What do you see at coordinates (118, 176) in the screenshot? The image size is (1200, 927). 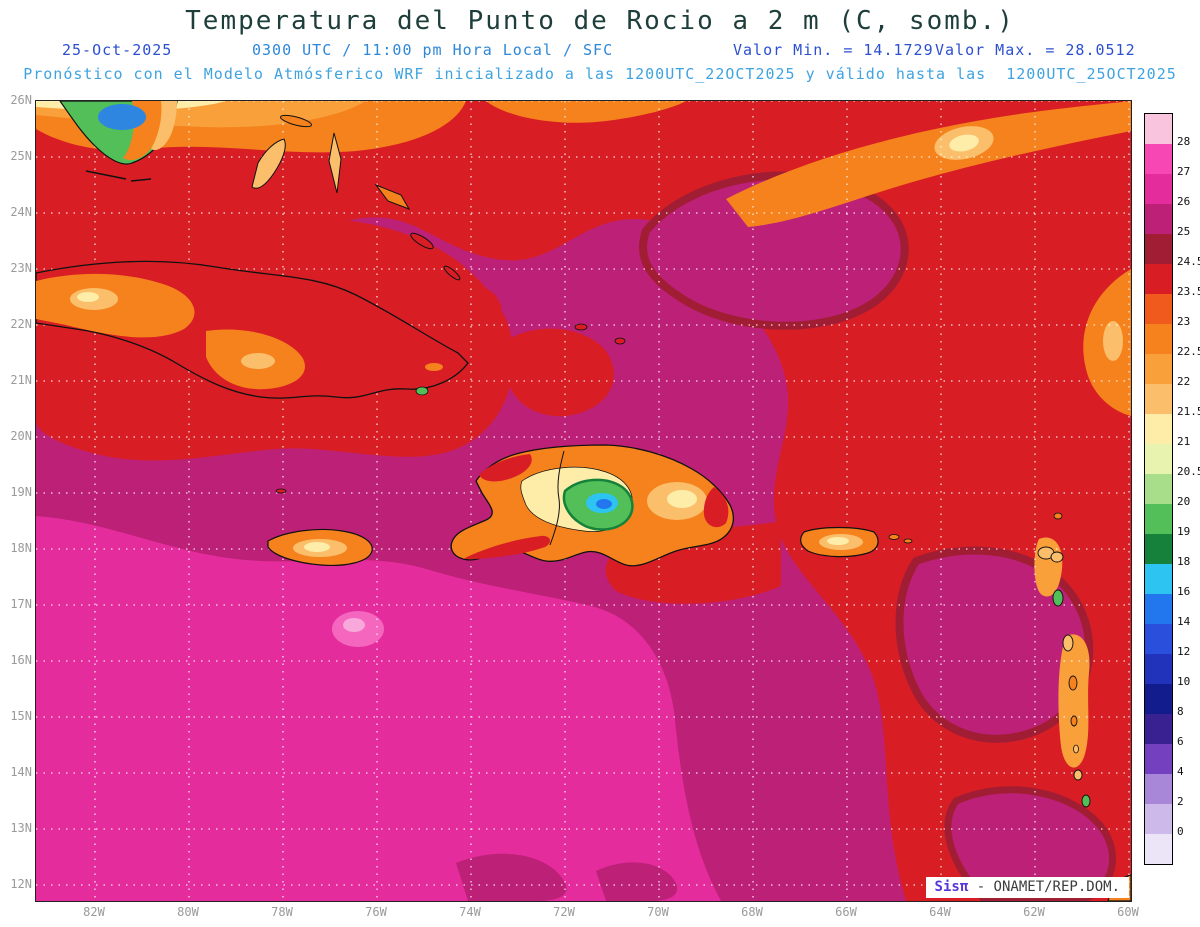 I see `florida-keys` at bounding box center [118, 176].